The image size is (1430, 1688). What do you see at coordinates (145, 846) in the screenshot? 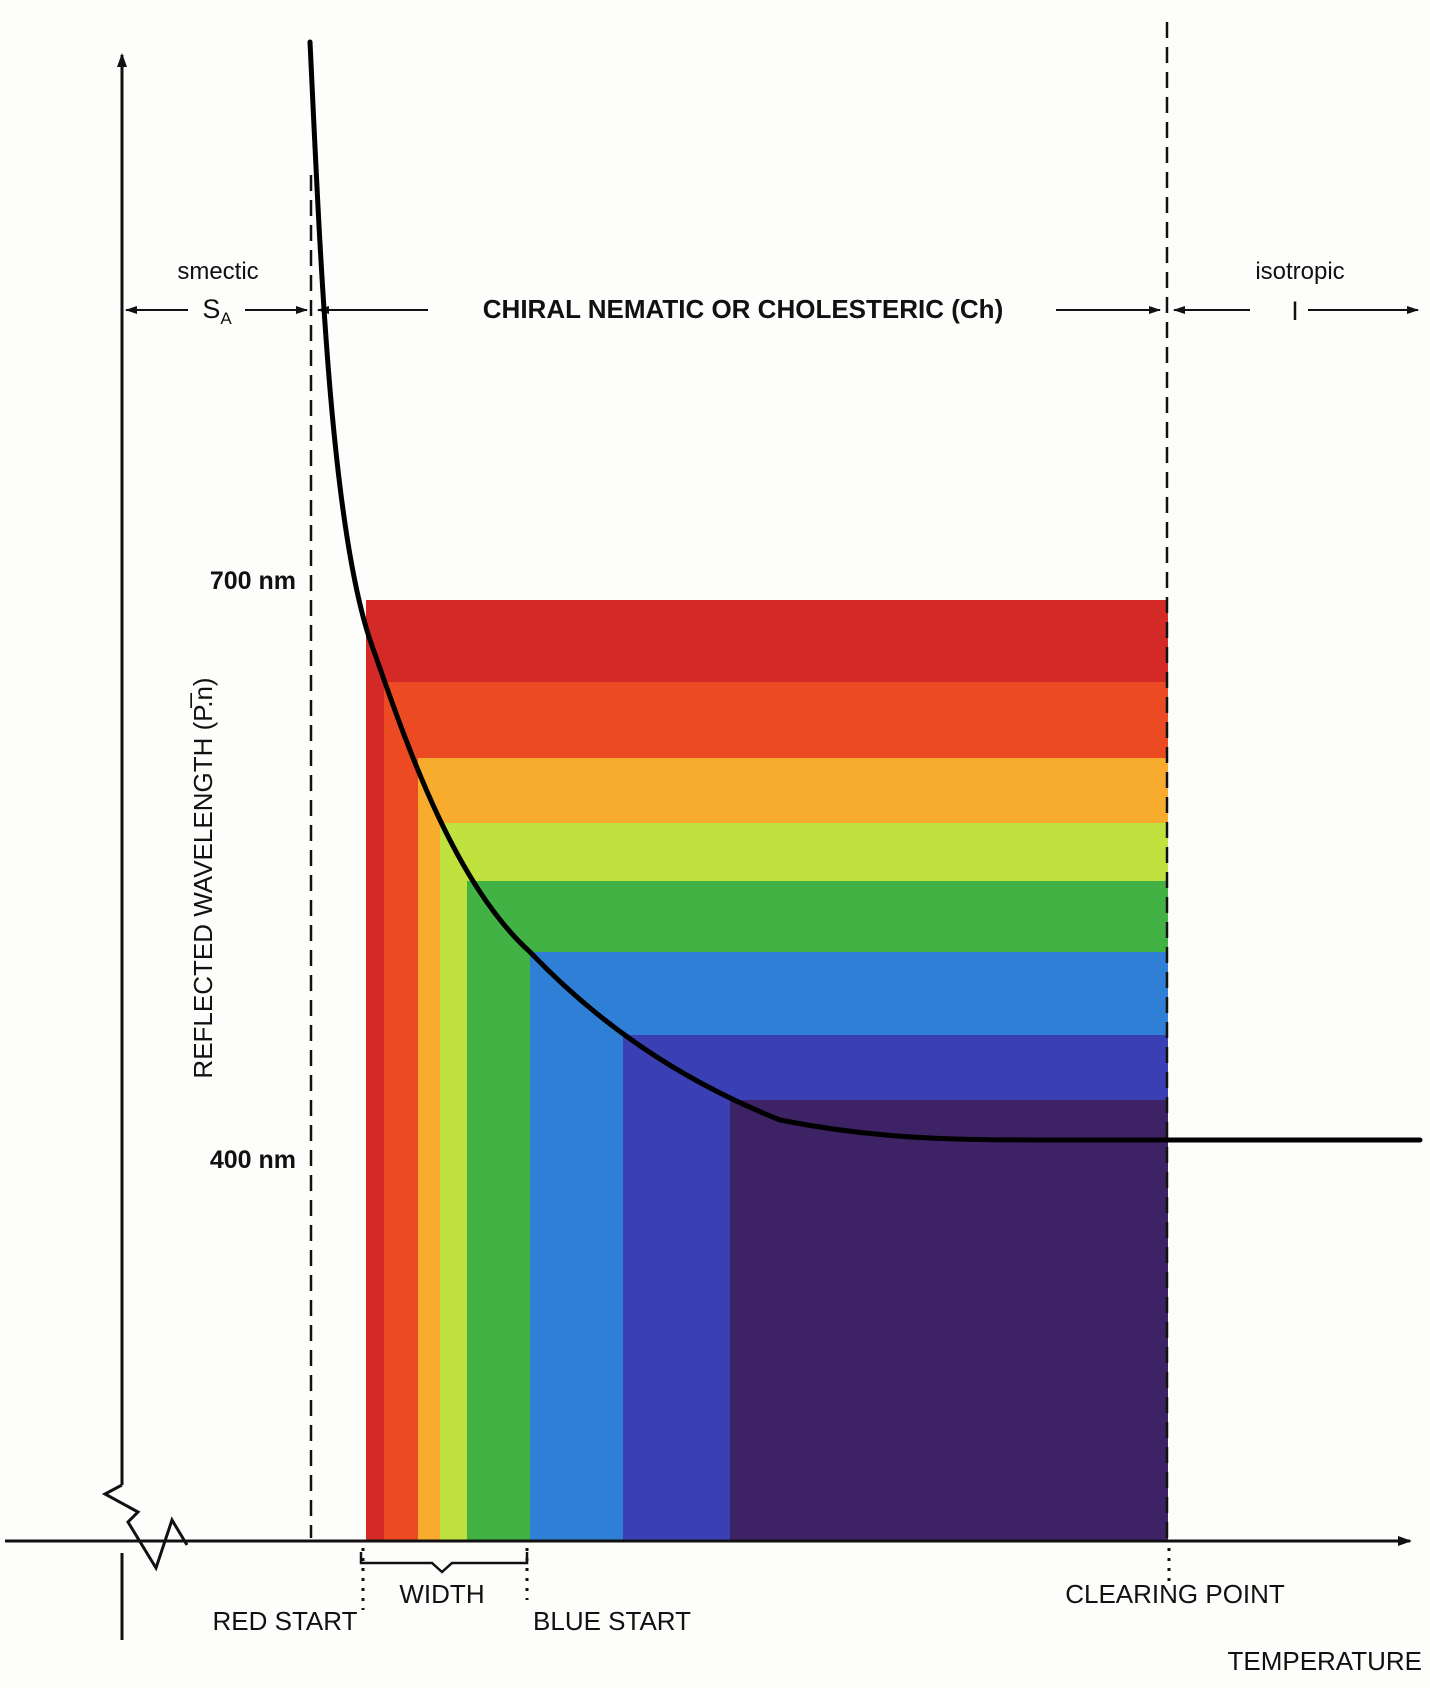
I see `y-axis` at bounding box center [145, 846].